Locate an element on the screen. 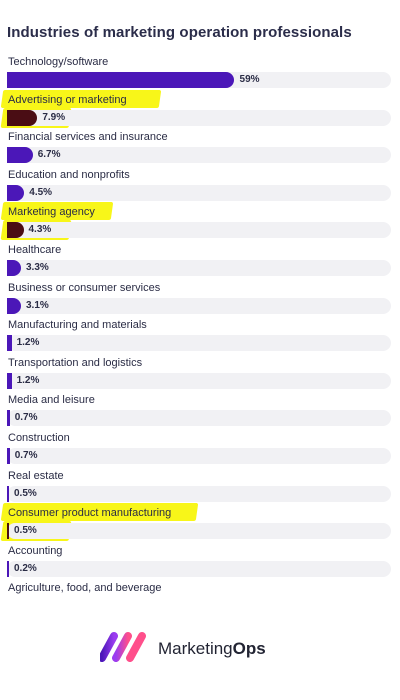 Image resolution: width=400 pixels, height=700 pixels. value-label: 3.3% is located at coordinates (37, 267).